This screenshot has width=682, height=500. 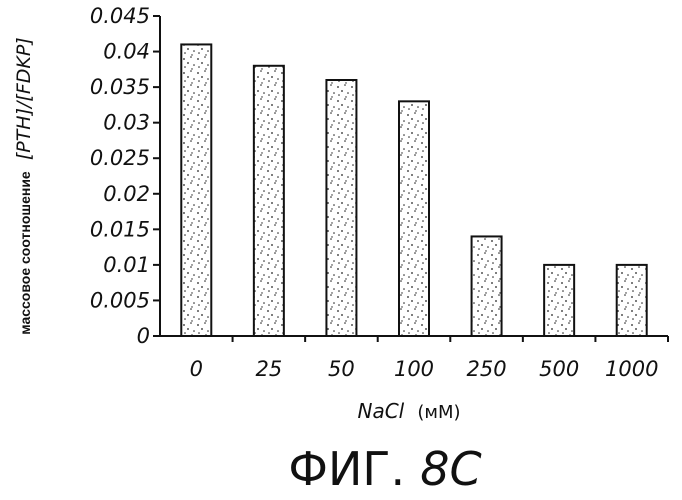 I want to click on y-tick-label: 0.02, so click(x=126, y=194).